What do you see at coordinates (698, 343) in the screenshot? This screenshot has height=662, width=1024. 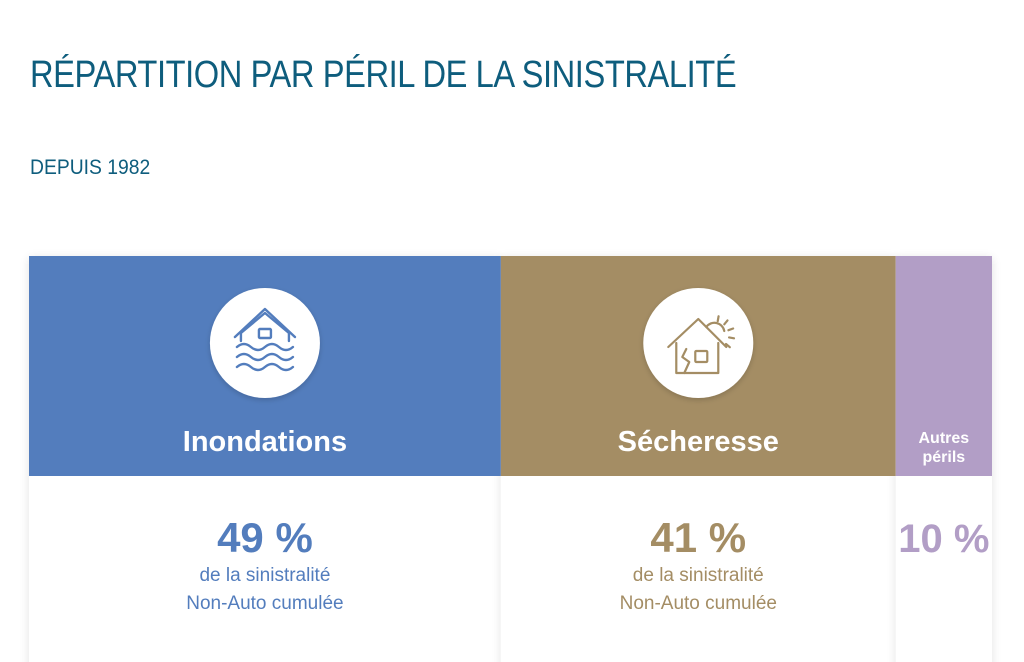 I see `cracked-house-sun-icon` at bounding box center [698, 343].